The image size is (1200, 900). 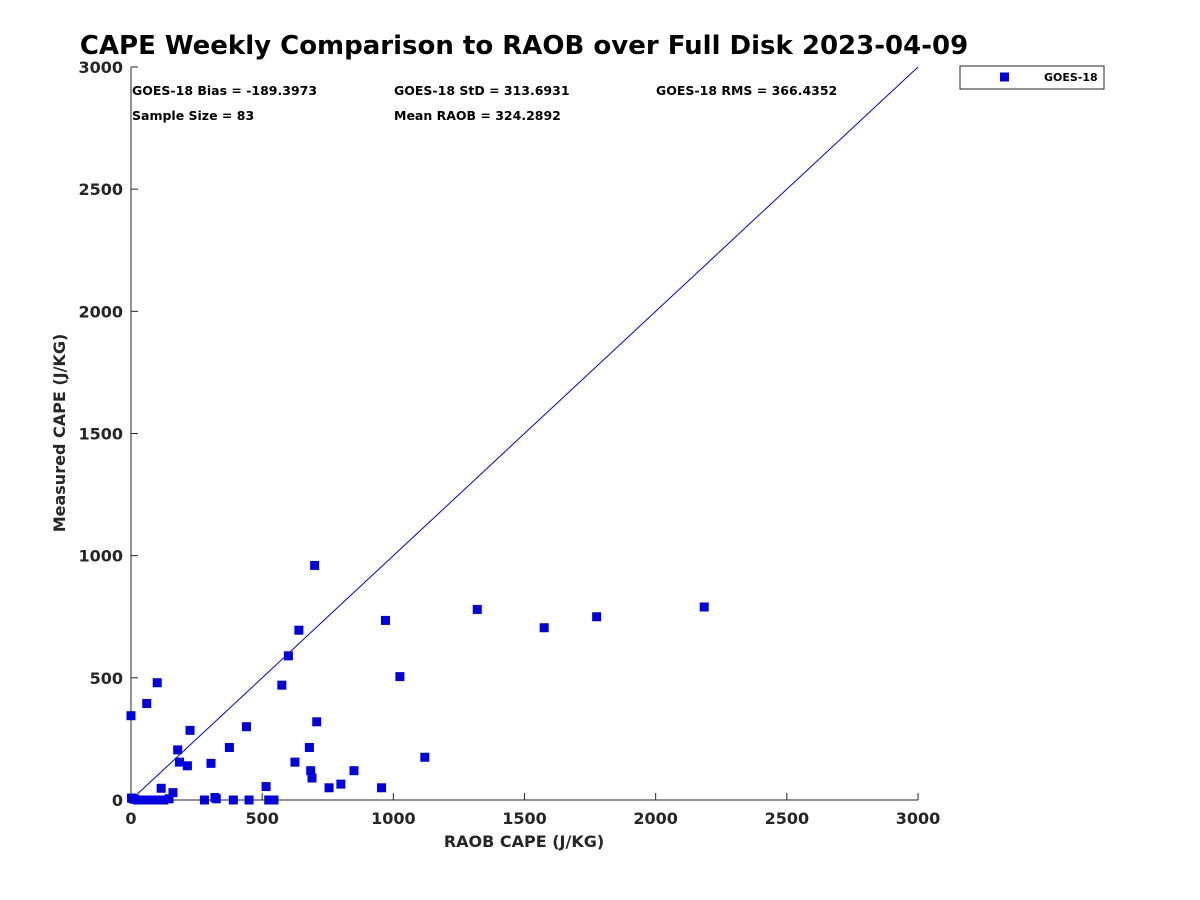 What do you see at coordinates (655, 818) in the screenshot?
I see `x-tick-label: 2000` at bounding box center [655, 818].